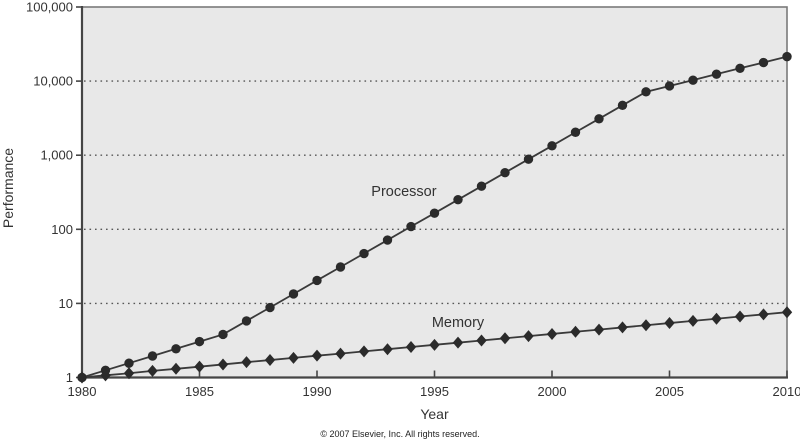  I want to click on x-tick-label: 2005, so click(669, 391).